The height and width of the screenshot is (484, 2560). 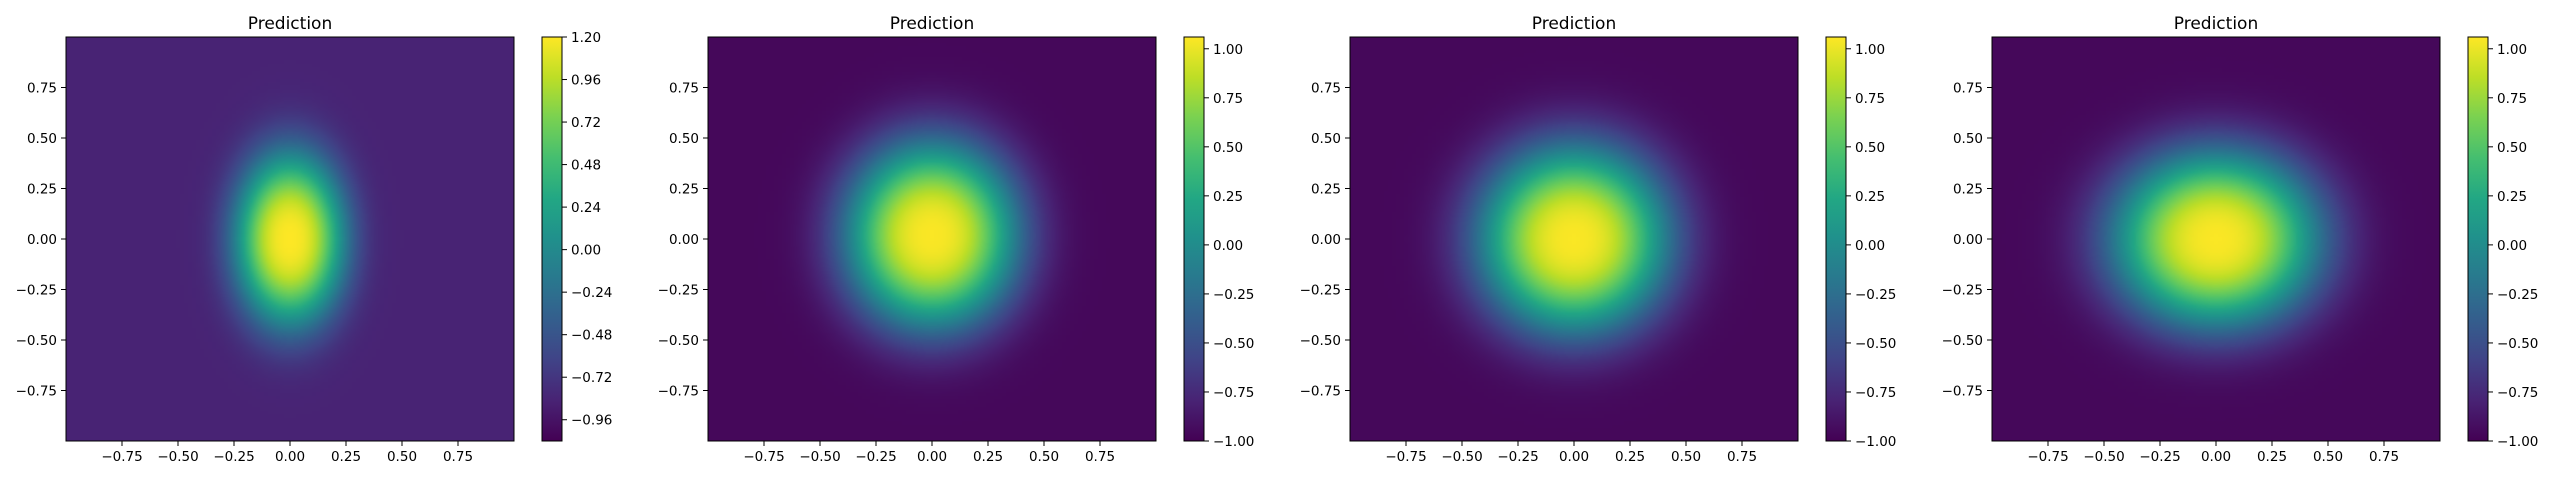 I want to click on colorbar-tick-label: −0.72, so click(x=591, y=378).